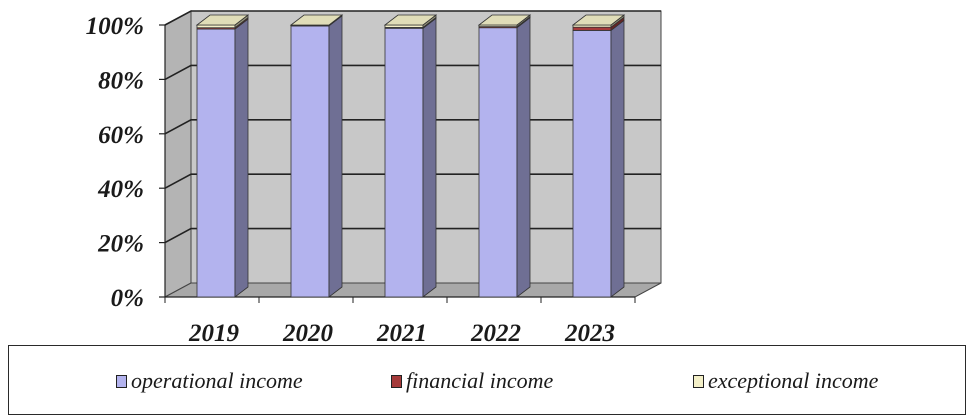 The image size is (970, 419). Describe the element at coordinates (216, 163) in the screenshot. I see `bar-2019-operational-income` at that location.